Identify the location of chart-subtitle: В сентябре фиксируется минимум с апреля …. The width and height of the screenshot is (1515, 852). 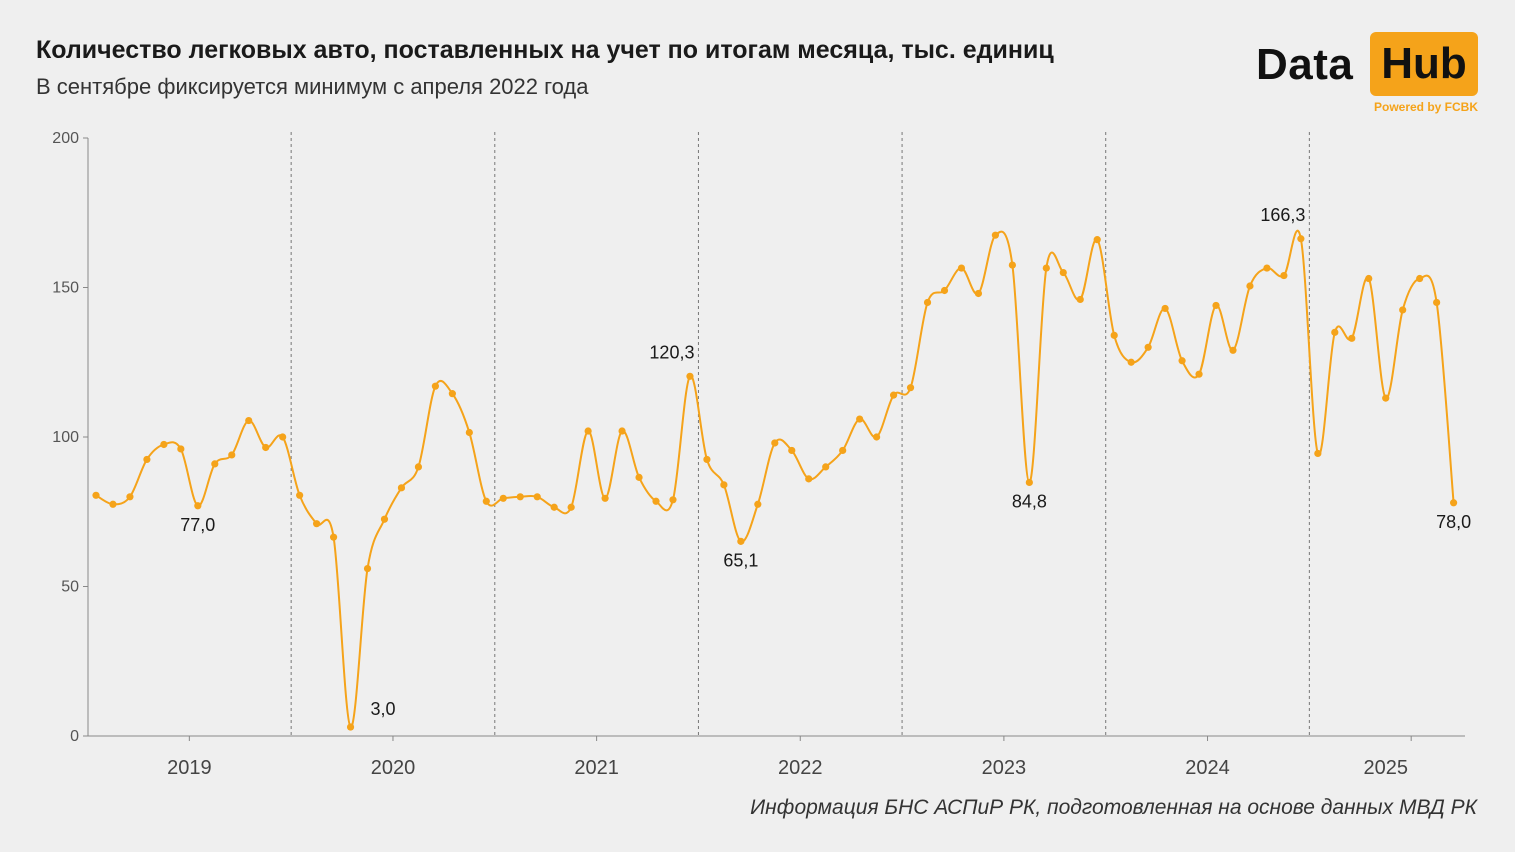
(312, 86).